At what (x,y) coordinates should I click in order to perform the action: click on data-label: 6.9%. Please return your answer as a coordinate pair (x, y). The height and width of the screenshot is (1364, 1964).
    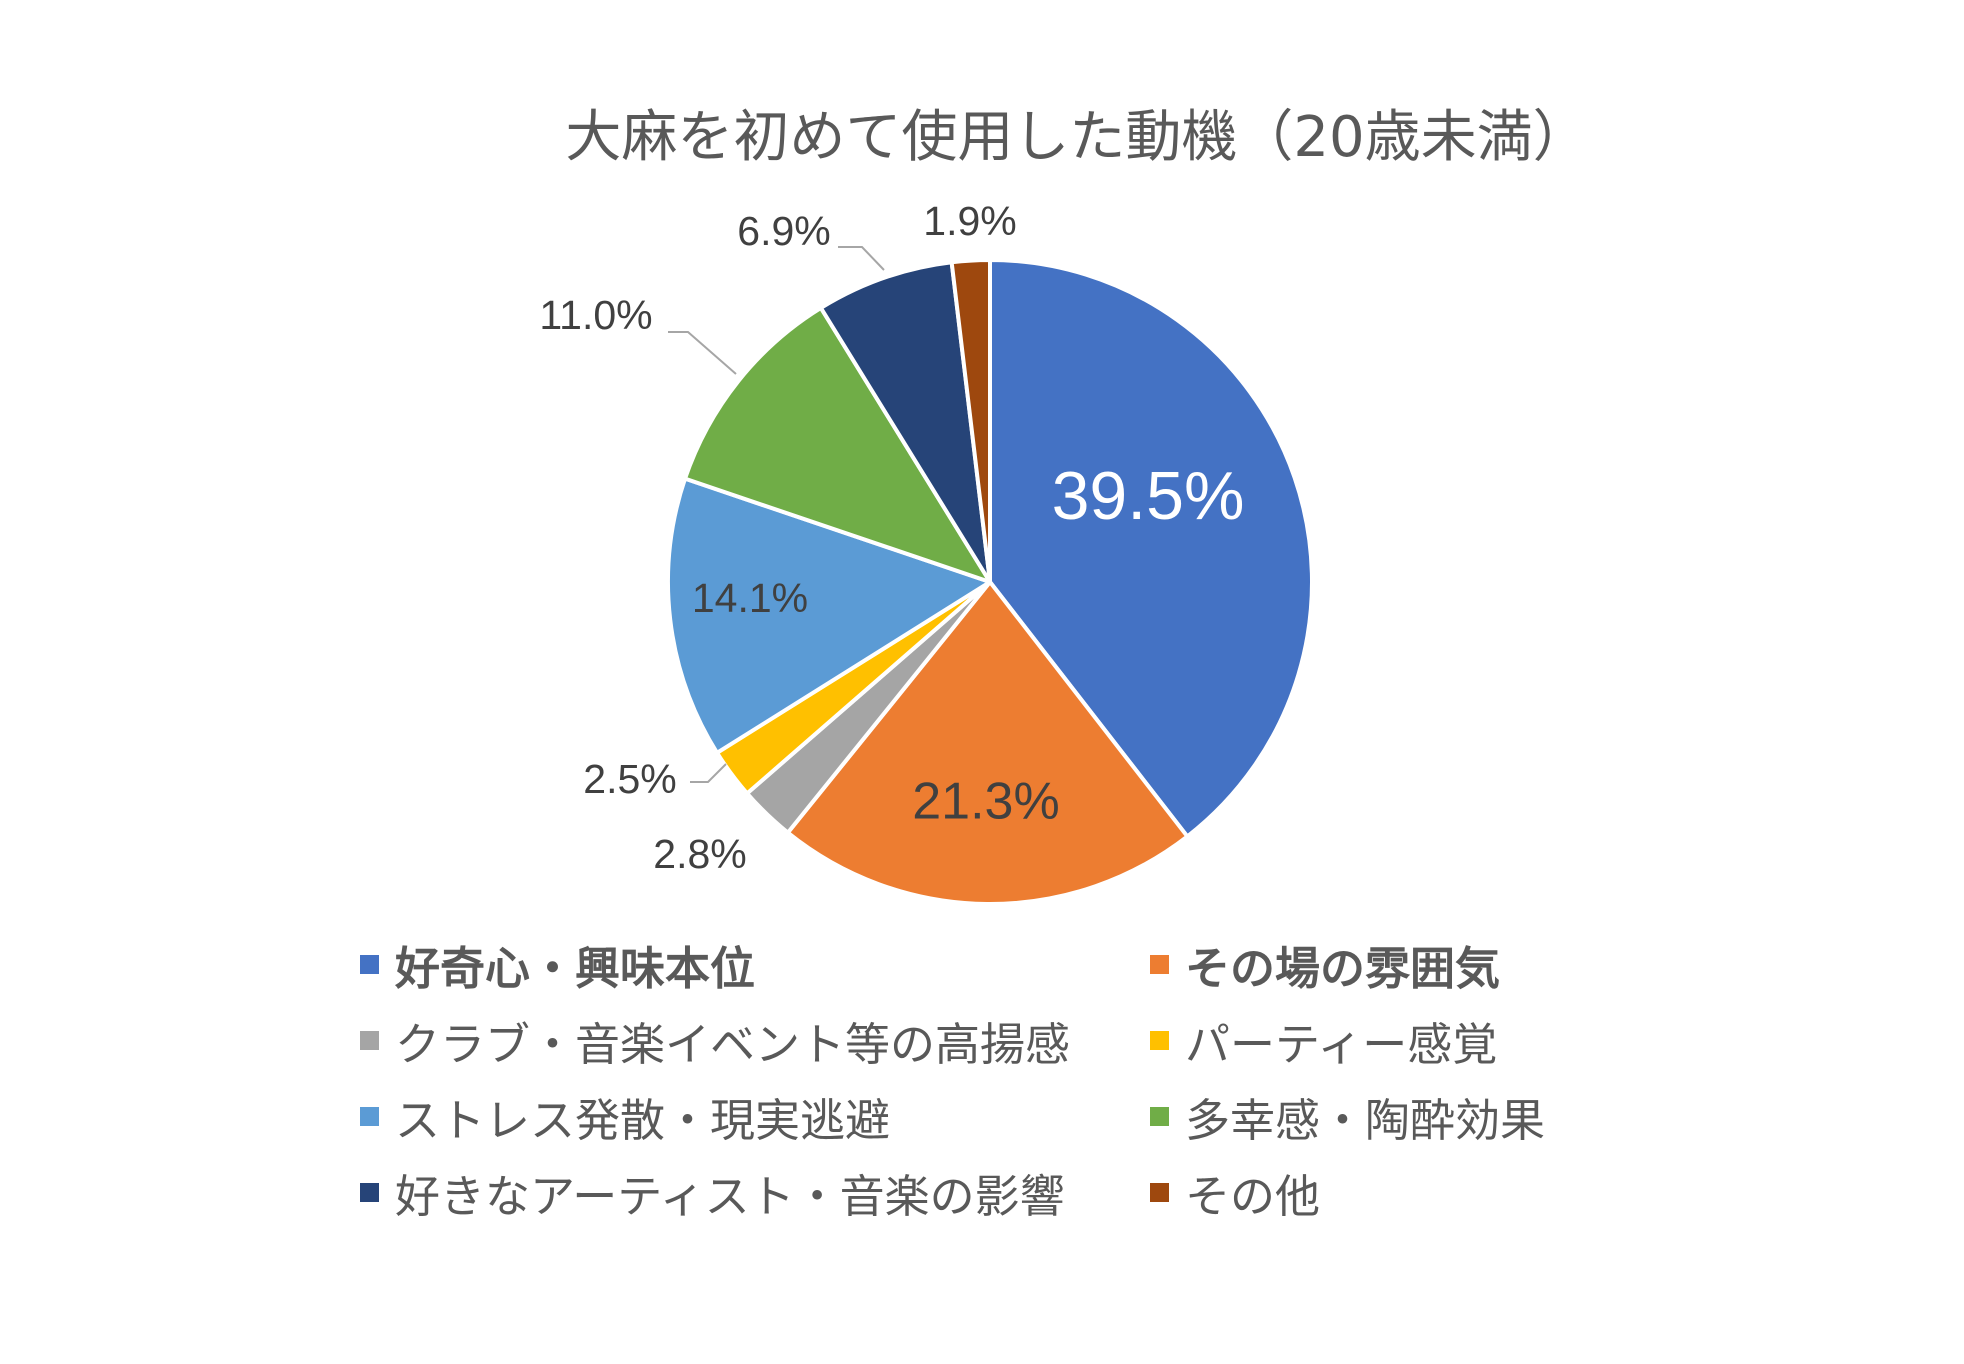
    Looking at the image, I should click on (783, 231).